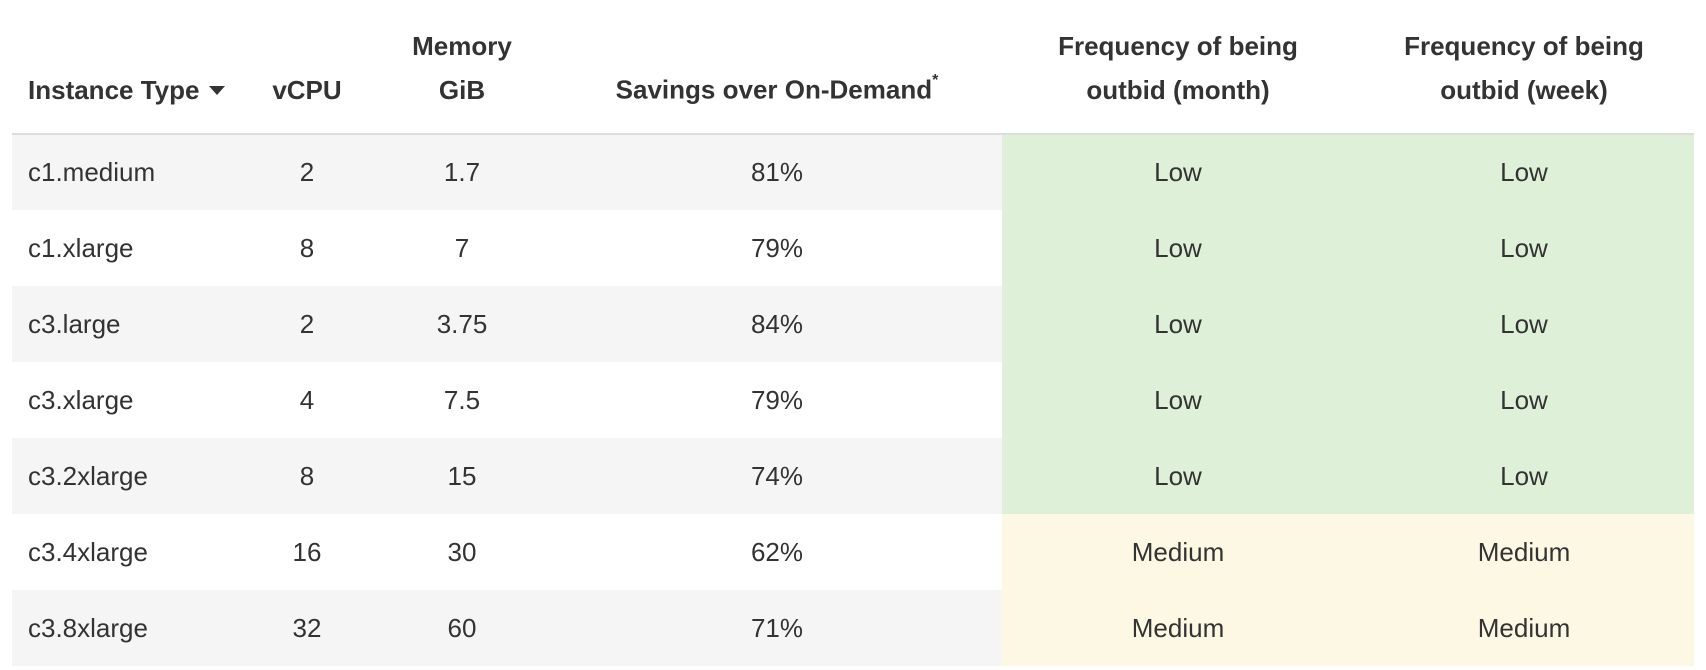  What do you see at coordinates (462, 248) in the screenshot?
I see `cell-memory: 7` at bounding box center [462, 248].